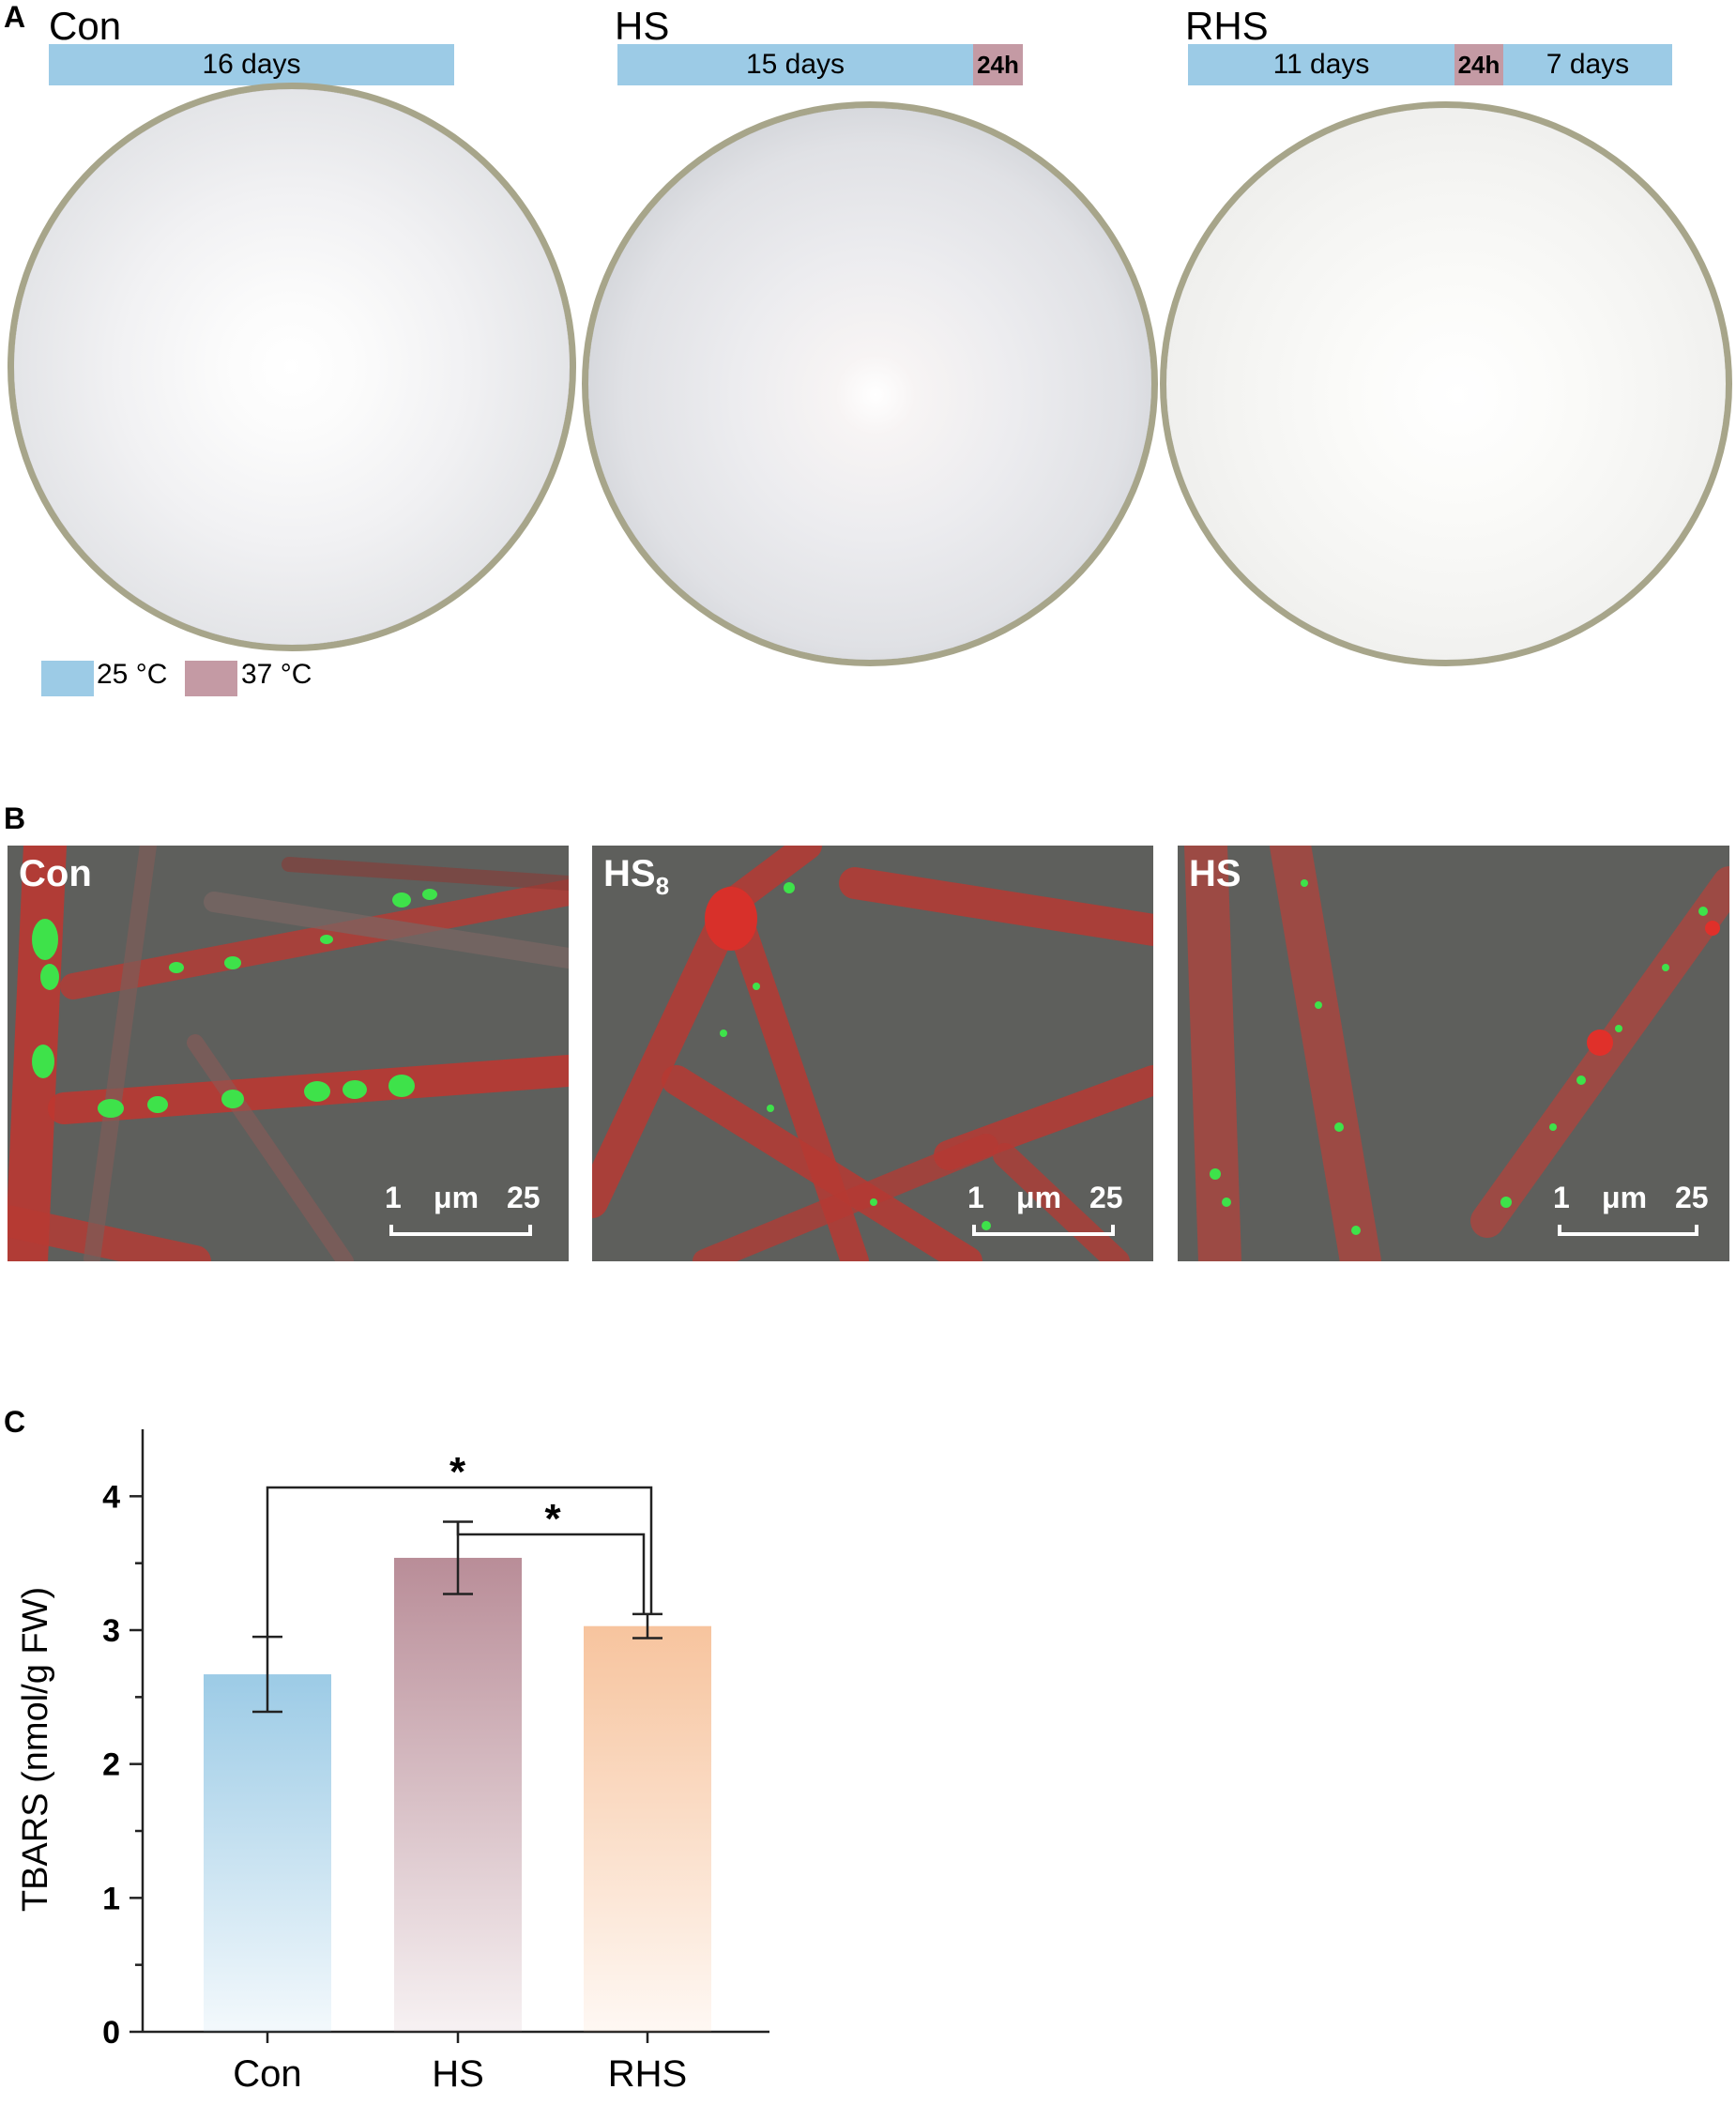 Image resolution: width=1736 pixels, height=2105 pixels. I want to click on petri-dish-rhs, so click(1446, 383).